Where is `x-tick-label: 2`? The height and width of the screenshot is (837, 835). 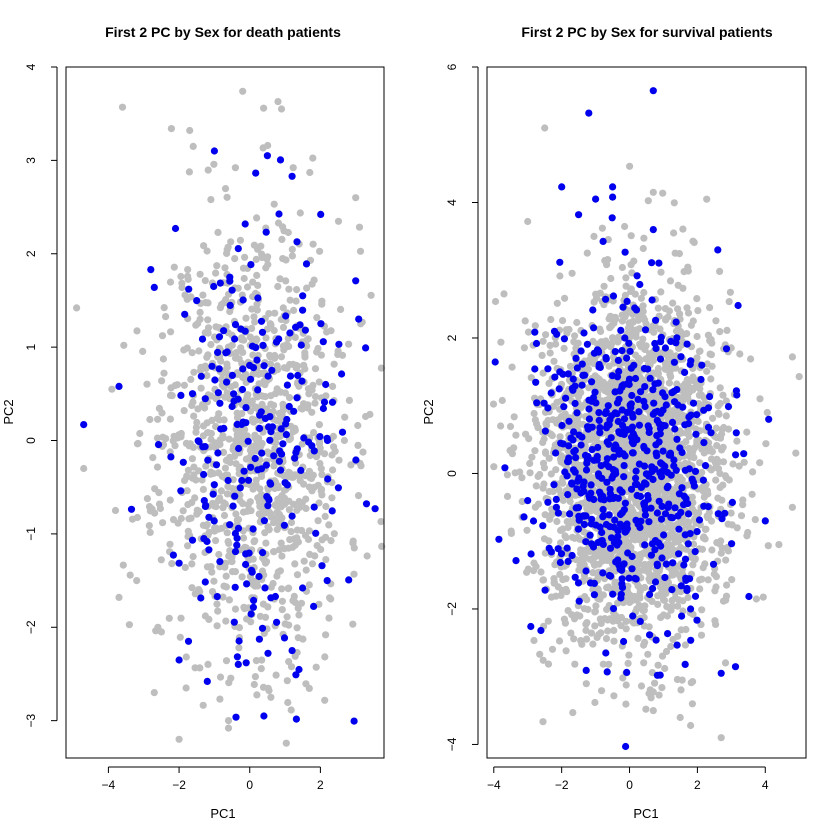 x-tick-label: 2 is located at coordinates (320, 785).